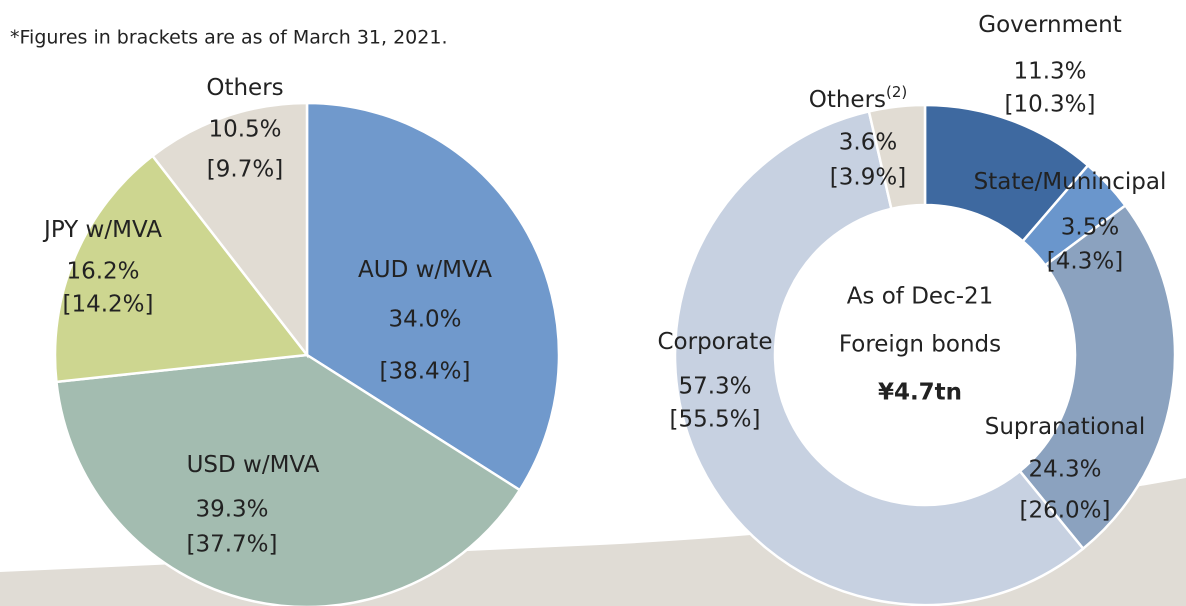  Describe the element at coordinates (1064, 470) in the screenshot. I see `value-label: 24.3%` at that location.